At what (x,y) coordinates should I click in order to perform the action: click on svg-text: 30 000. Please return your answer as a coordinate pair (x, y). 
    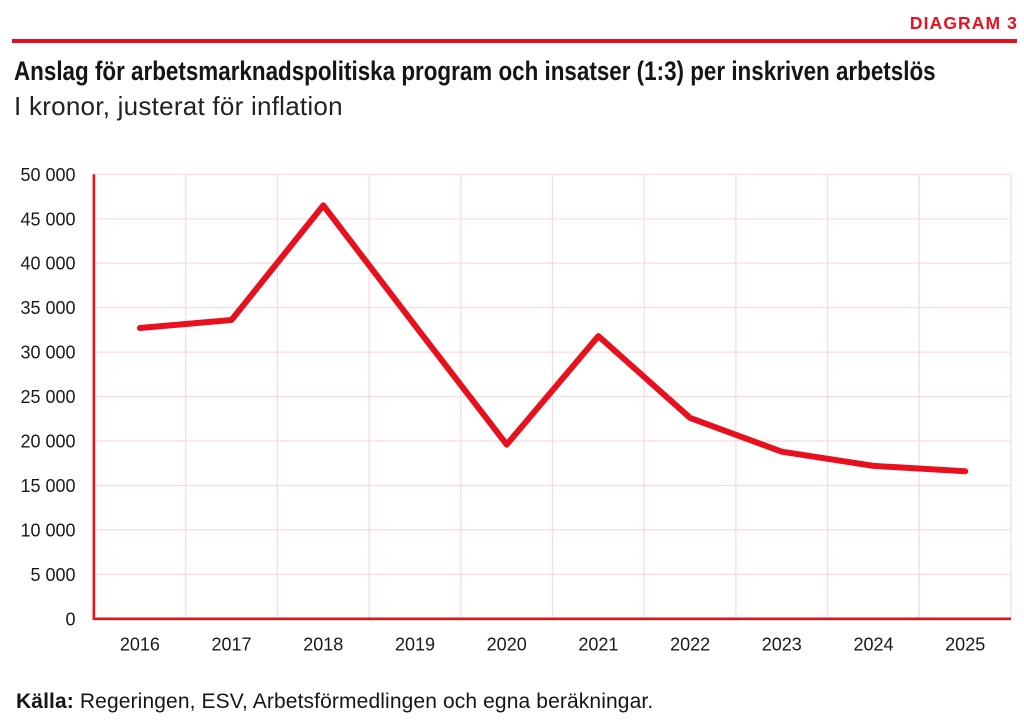
    Looking at the image, I should click on (47, 353).